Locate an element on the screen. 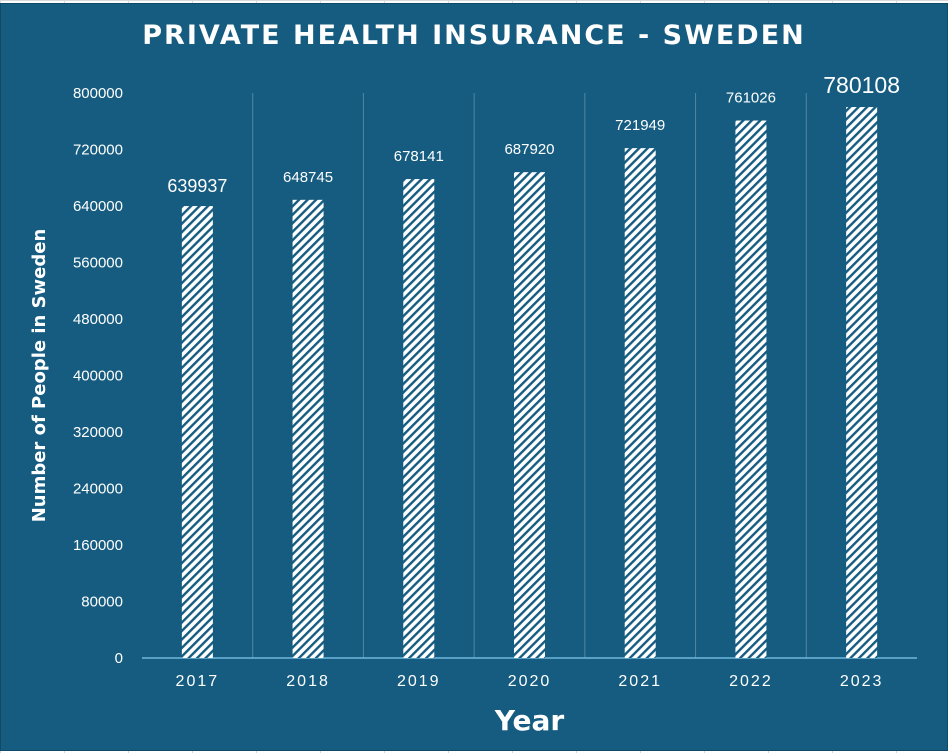 This screenshot has height=753, width=948. y-tick-label: 480000 is located at coordinates (98, 319).